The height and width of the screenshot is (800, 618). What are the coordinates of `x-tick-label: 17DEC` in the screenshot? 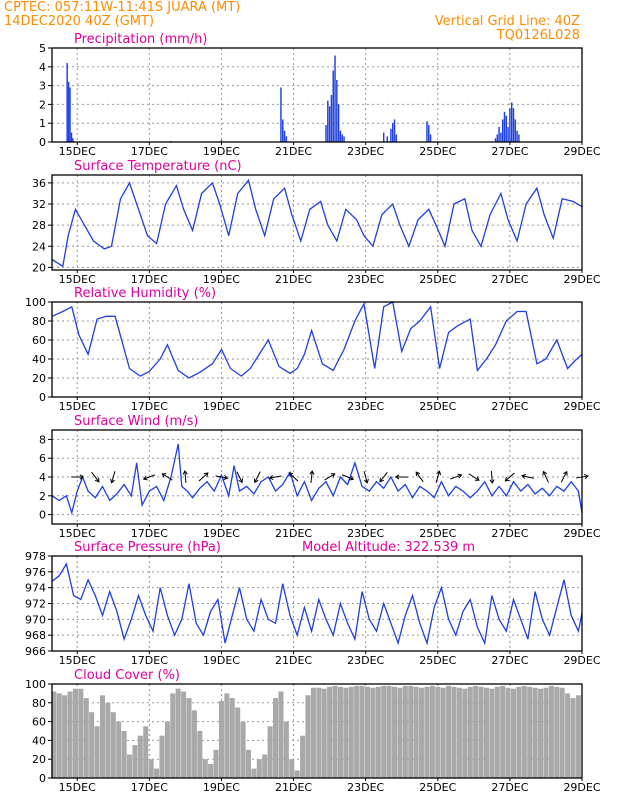 It's located at (149, 151).